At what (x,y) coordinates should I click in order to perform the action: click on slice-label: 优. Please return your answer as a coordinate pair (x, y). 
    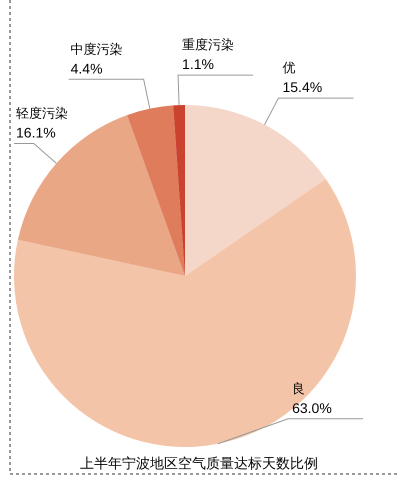
    Looking at the image, I should click on (289, 68).